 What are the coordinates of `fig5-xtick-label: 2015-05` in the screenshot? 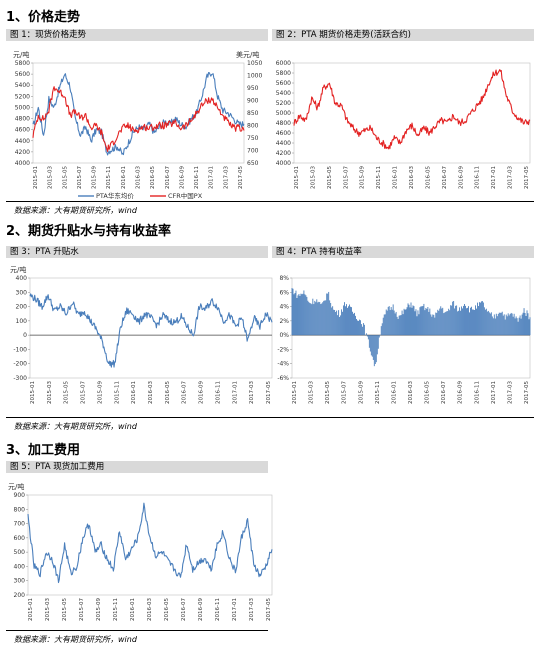 It's located at (65, 609).